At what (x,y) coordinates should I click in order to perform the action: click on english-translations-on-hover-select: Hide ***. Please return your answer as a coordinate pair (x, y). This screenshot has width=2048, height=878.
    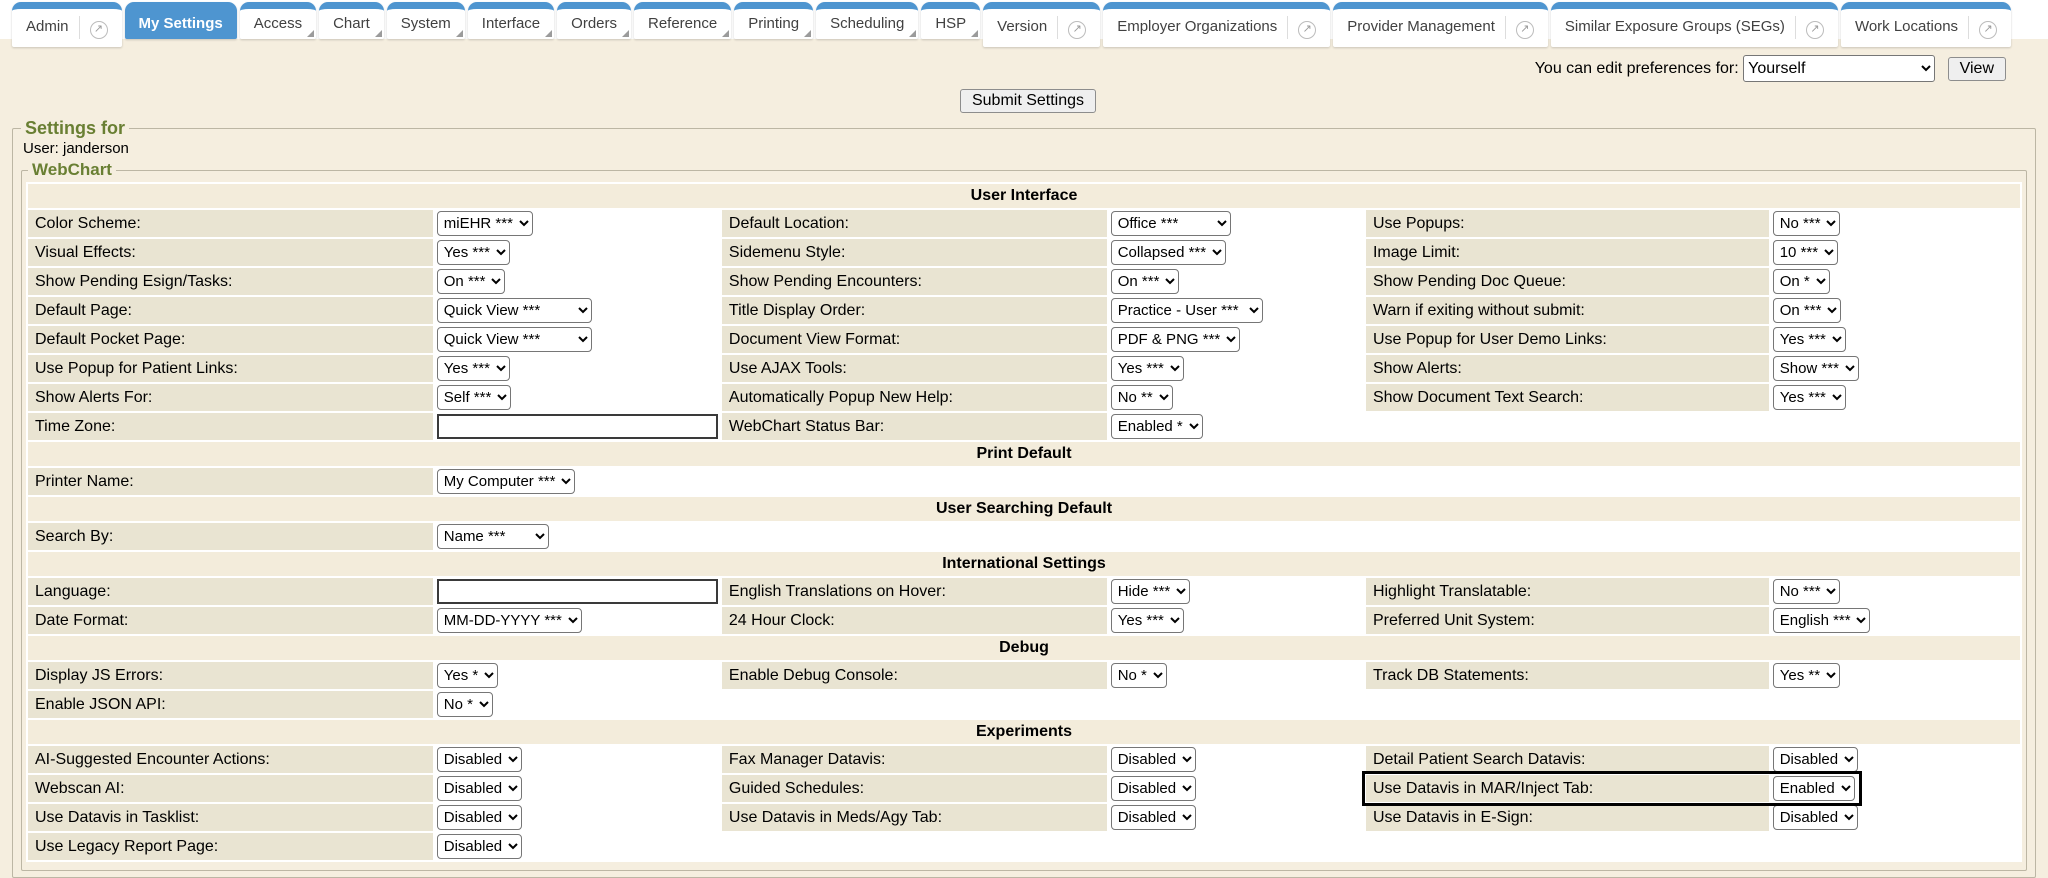
    Looking at the image, I should click on (1150, 591).